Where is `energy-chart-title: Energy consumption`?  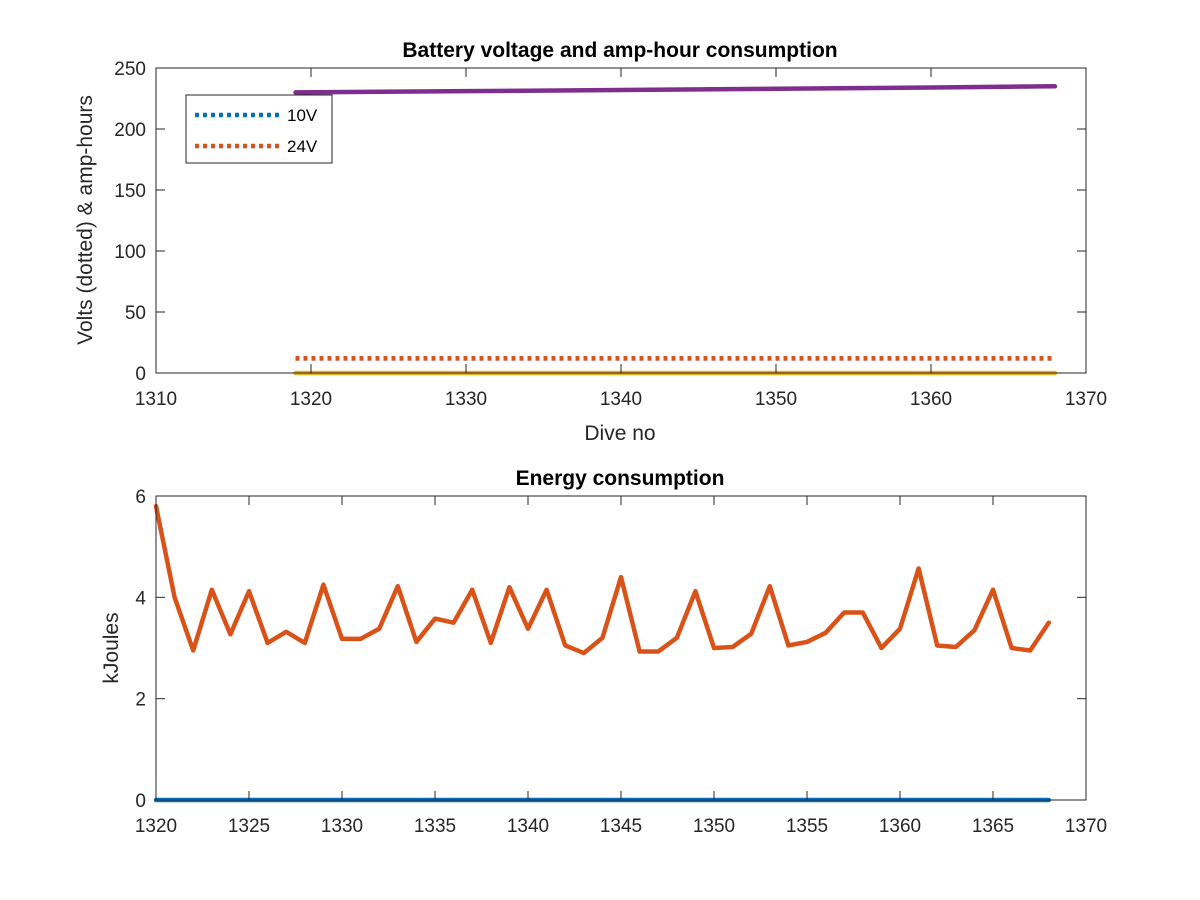
energy-chart-title: Energy consumption is located at coordinates (620, 478).